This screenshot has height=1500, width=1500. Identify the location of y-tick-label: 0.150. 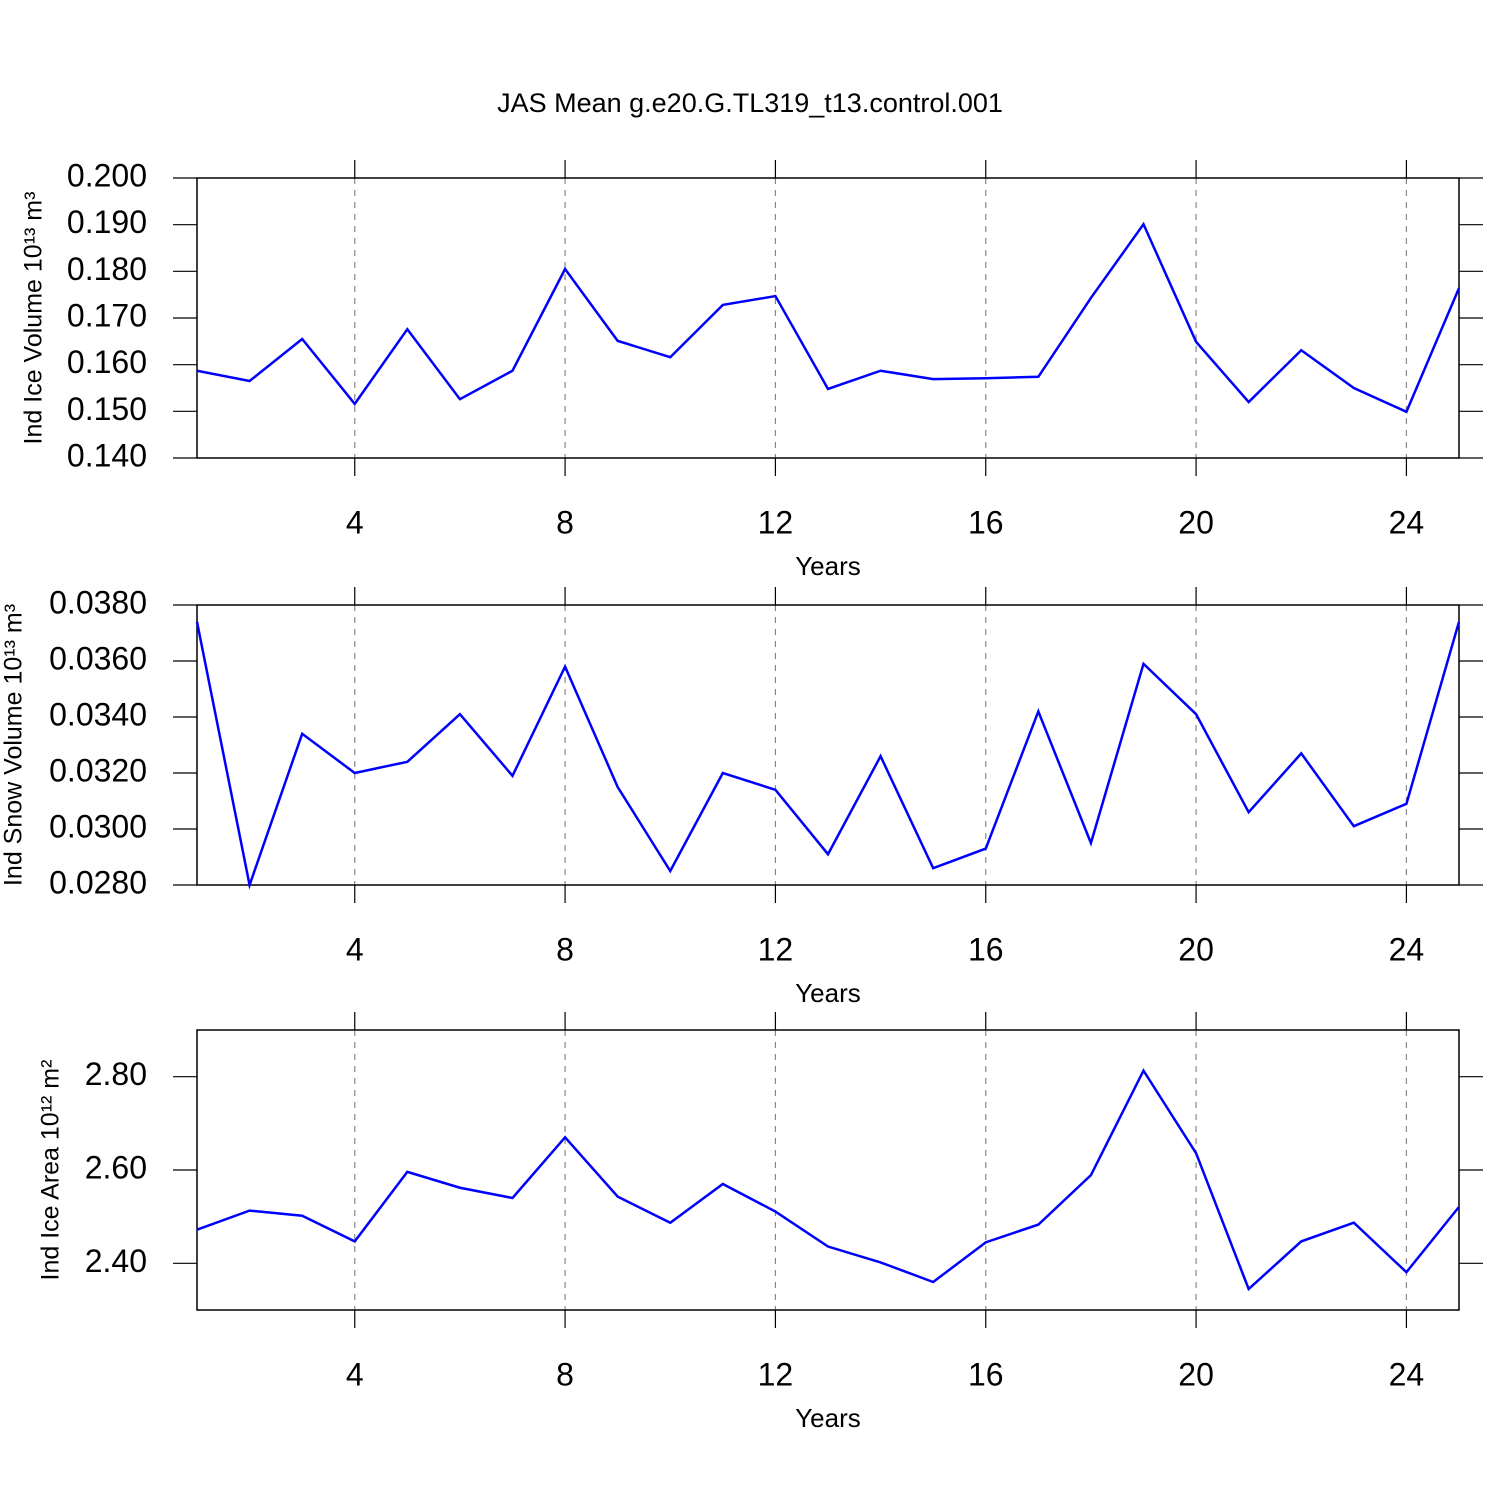
(107, 409).